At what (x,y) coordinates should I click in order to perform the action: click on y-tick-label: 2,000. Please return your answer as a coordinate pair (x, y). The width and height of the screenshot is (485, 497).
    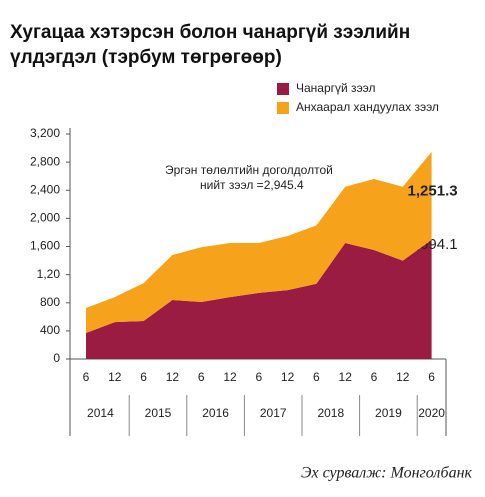
    Looking at the image, I should click on (45, 218).